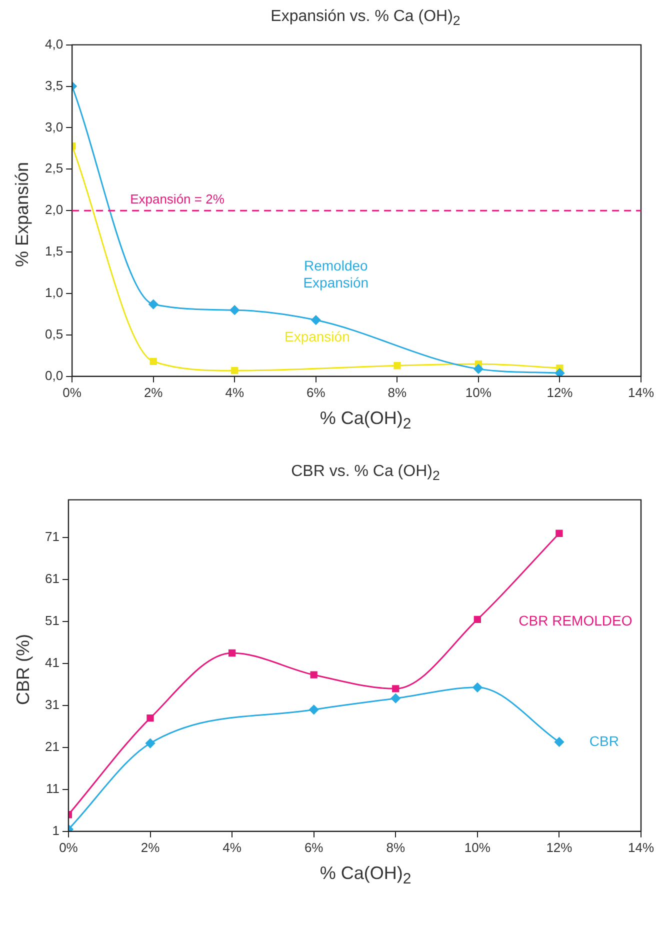 This screenshot has height=938, width=671. What do you see at coordinates (54, 210) in the screenshot?
I see `y-tick-label: 2,0` at bounding box center [54, 210].